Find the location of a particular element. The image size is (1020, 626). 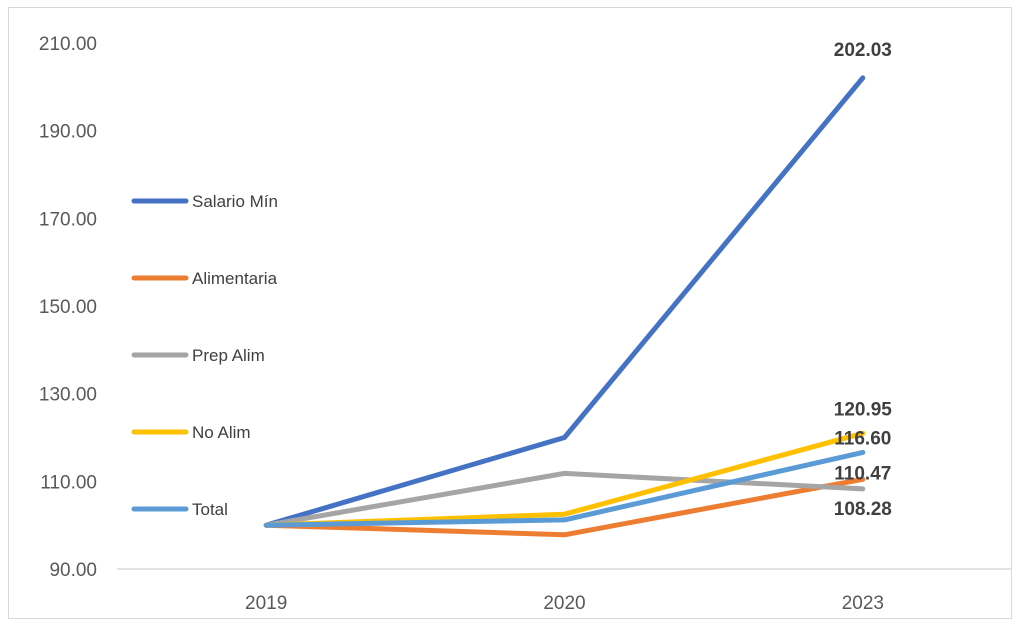

legend-item: Salario Mín is located at coordinates (204, 201).